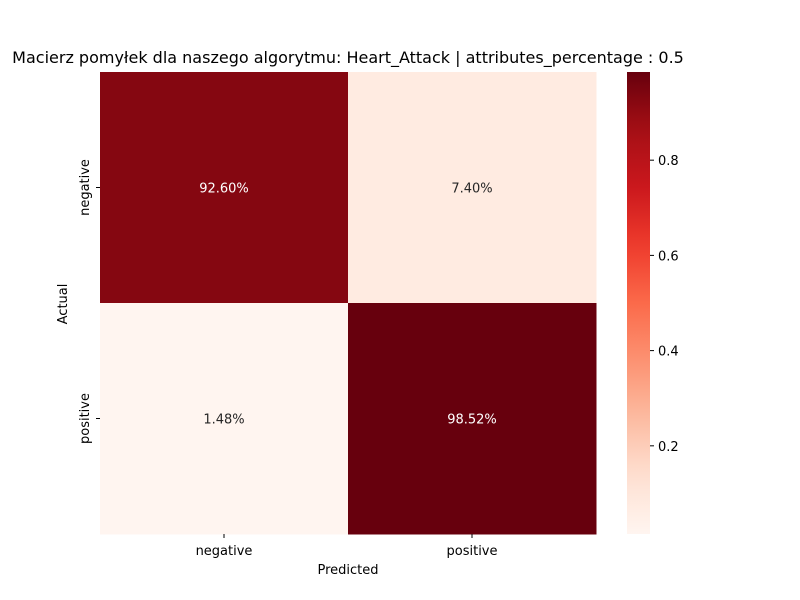  Describe the element at coordinates (638, 303) in the screenshot. I see `colorbar-gradient` at that location.